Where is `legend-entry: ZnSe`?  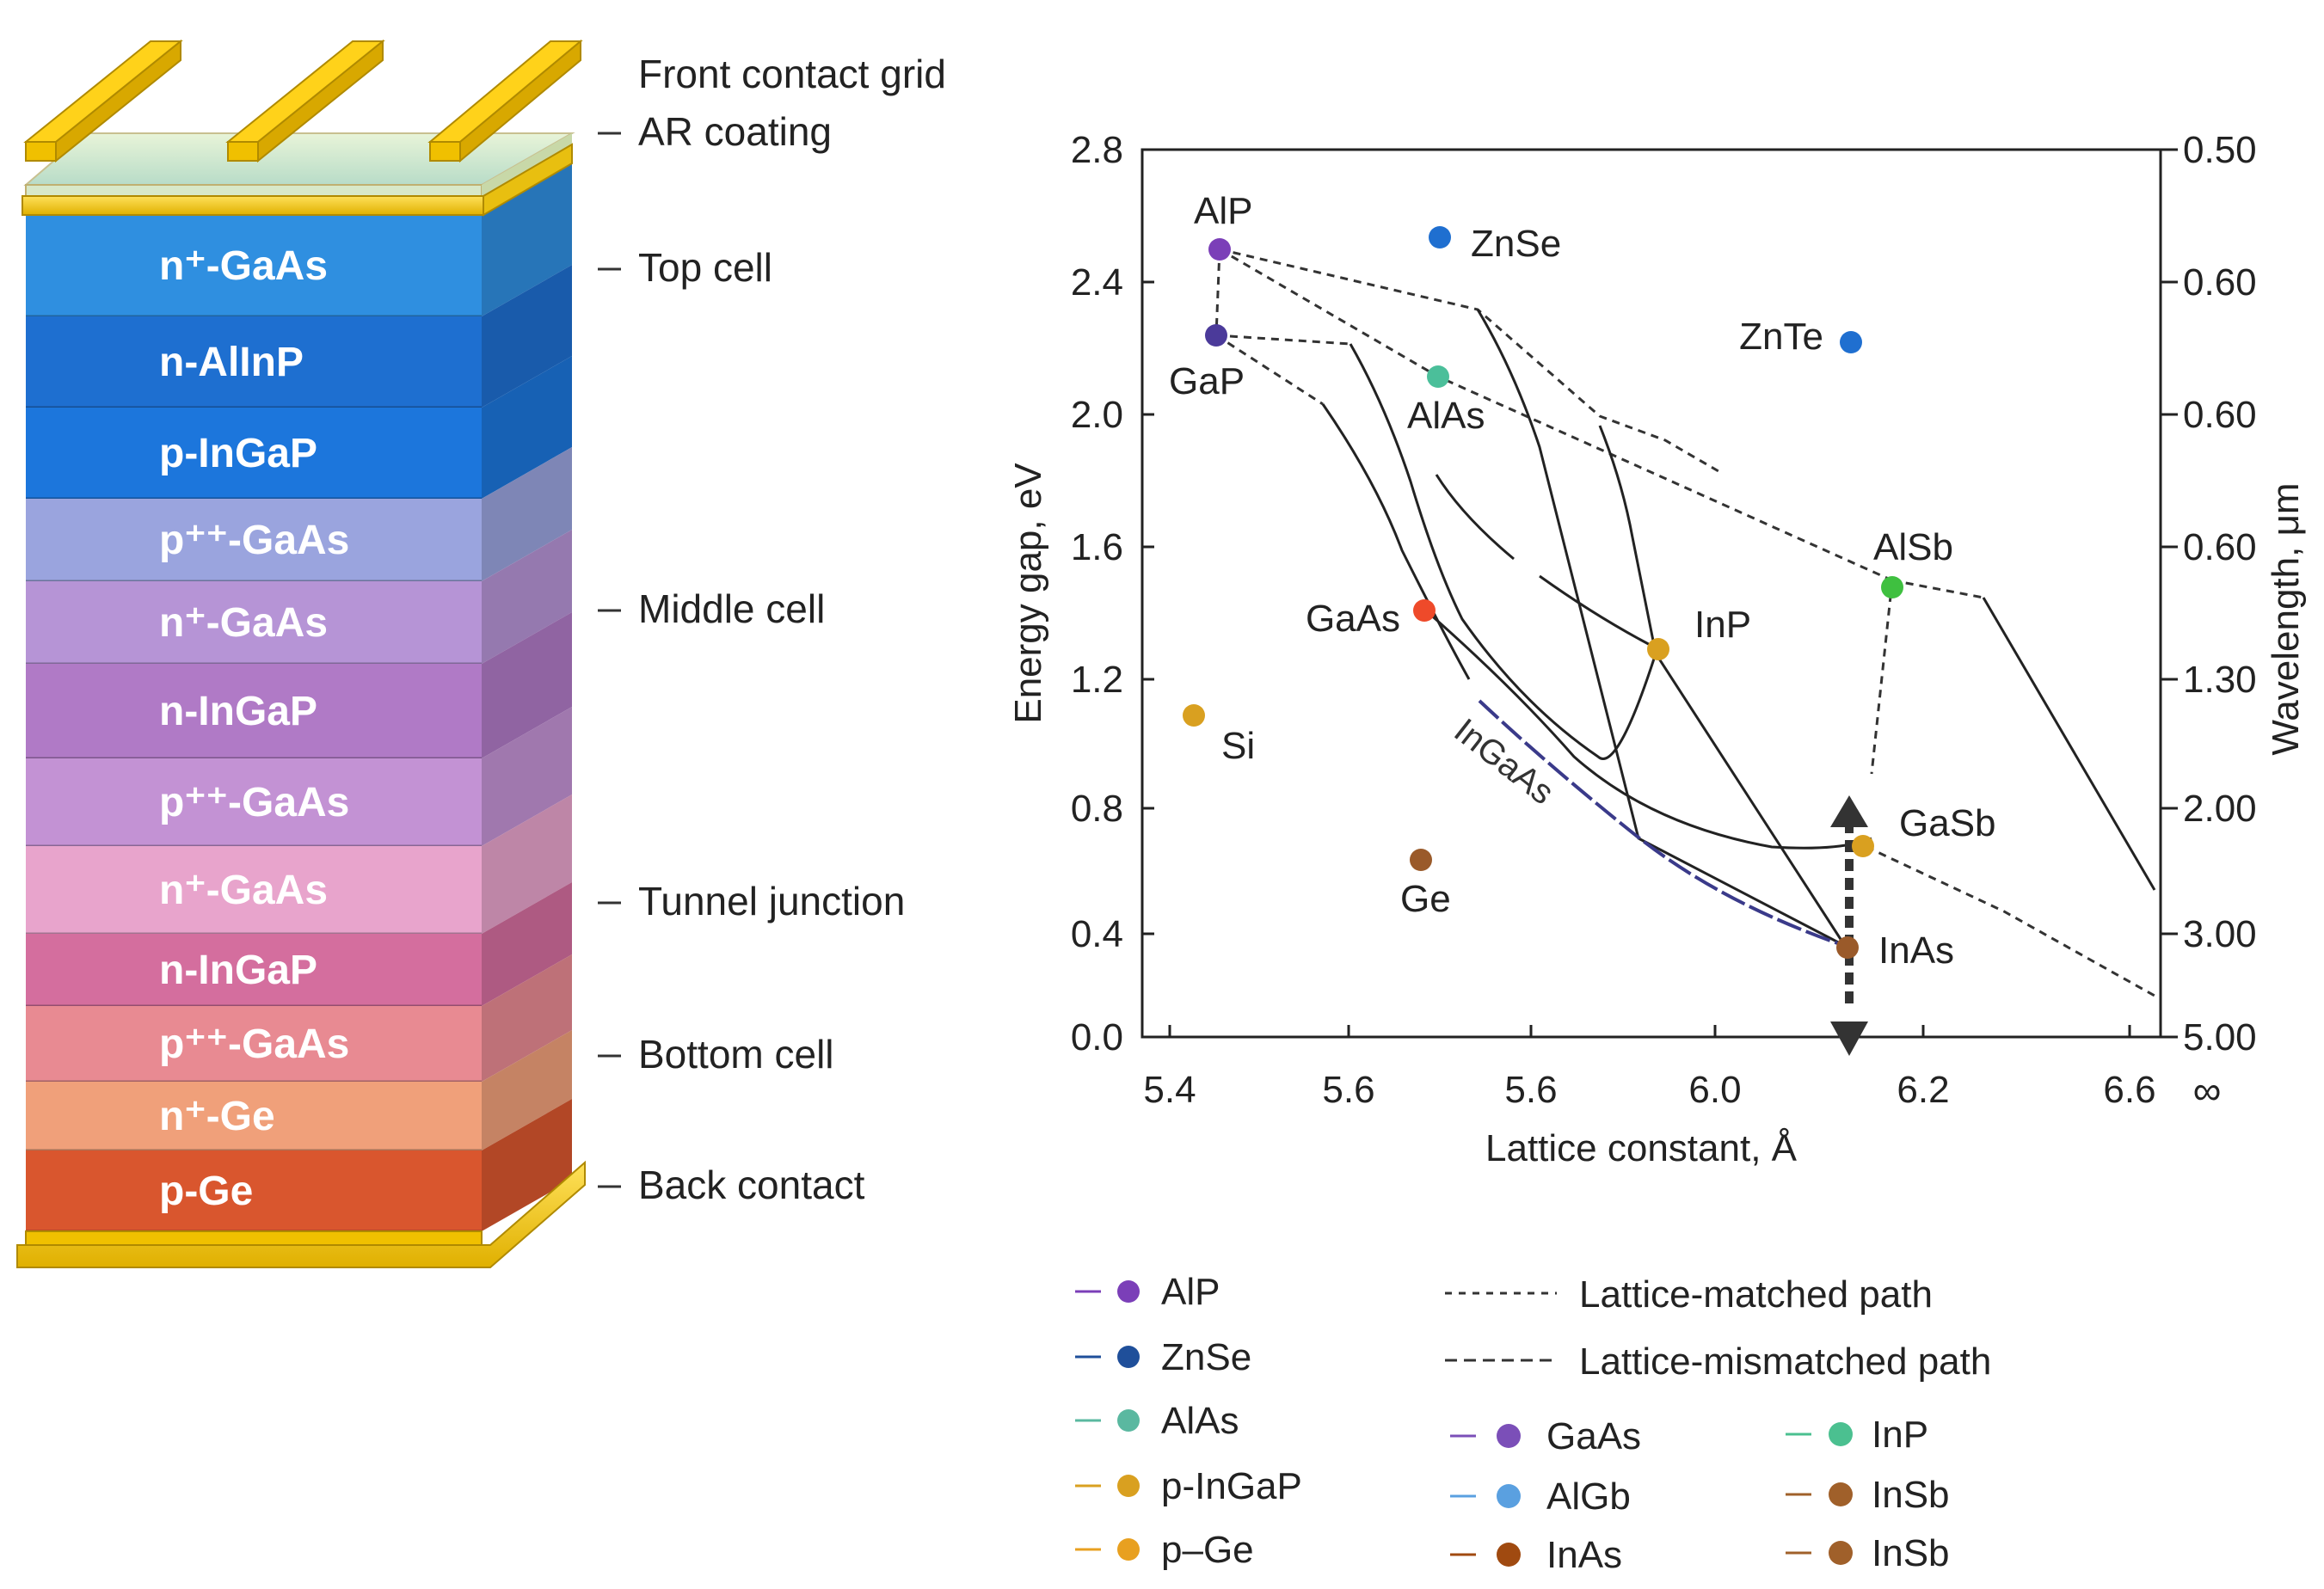 legend-entry: ZnSe is located at coordinates (1163, 1357).